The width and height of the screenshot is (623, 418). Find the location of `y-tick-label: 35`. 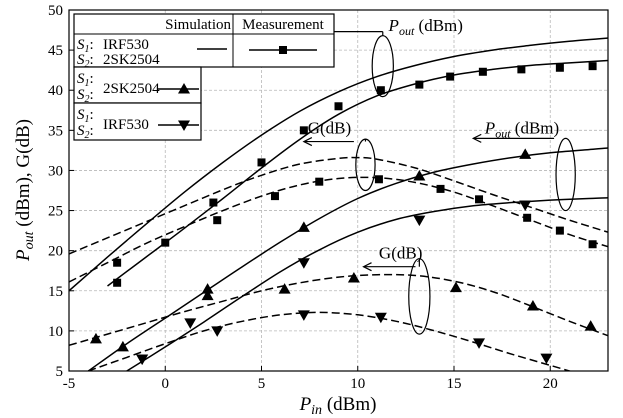

y-tick-label: 35 is located at coordinates (55, 131).